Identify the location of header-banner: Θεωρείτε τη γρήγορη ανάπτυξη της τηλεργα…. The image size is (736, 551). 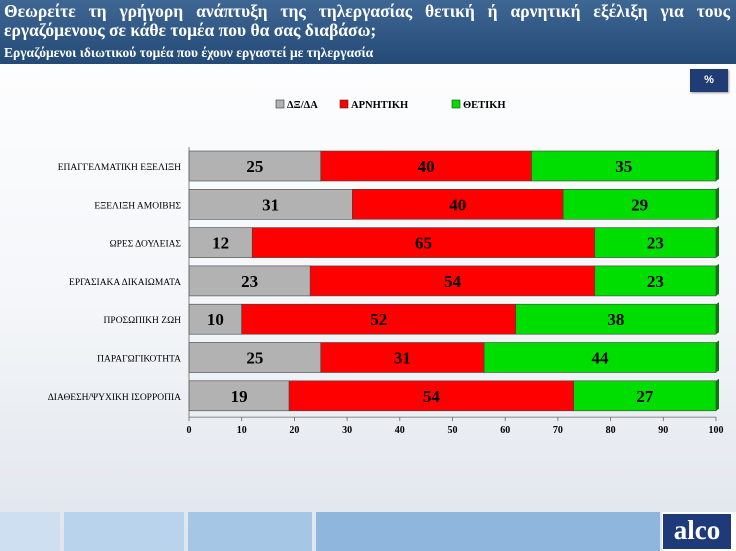
(368, 32).